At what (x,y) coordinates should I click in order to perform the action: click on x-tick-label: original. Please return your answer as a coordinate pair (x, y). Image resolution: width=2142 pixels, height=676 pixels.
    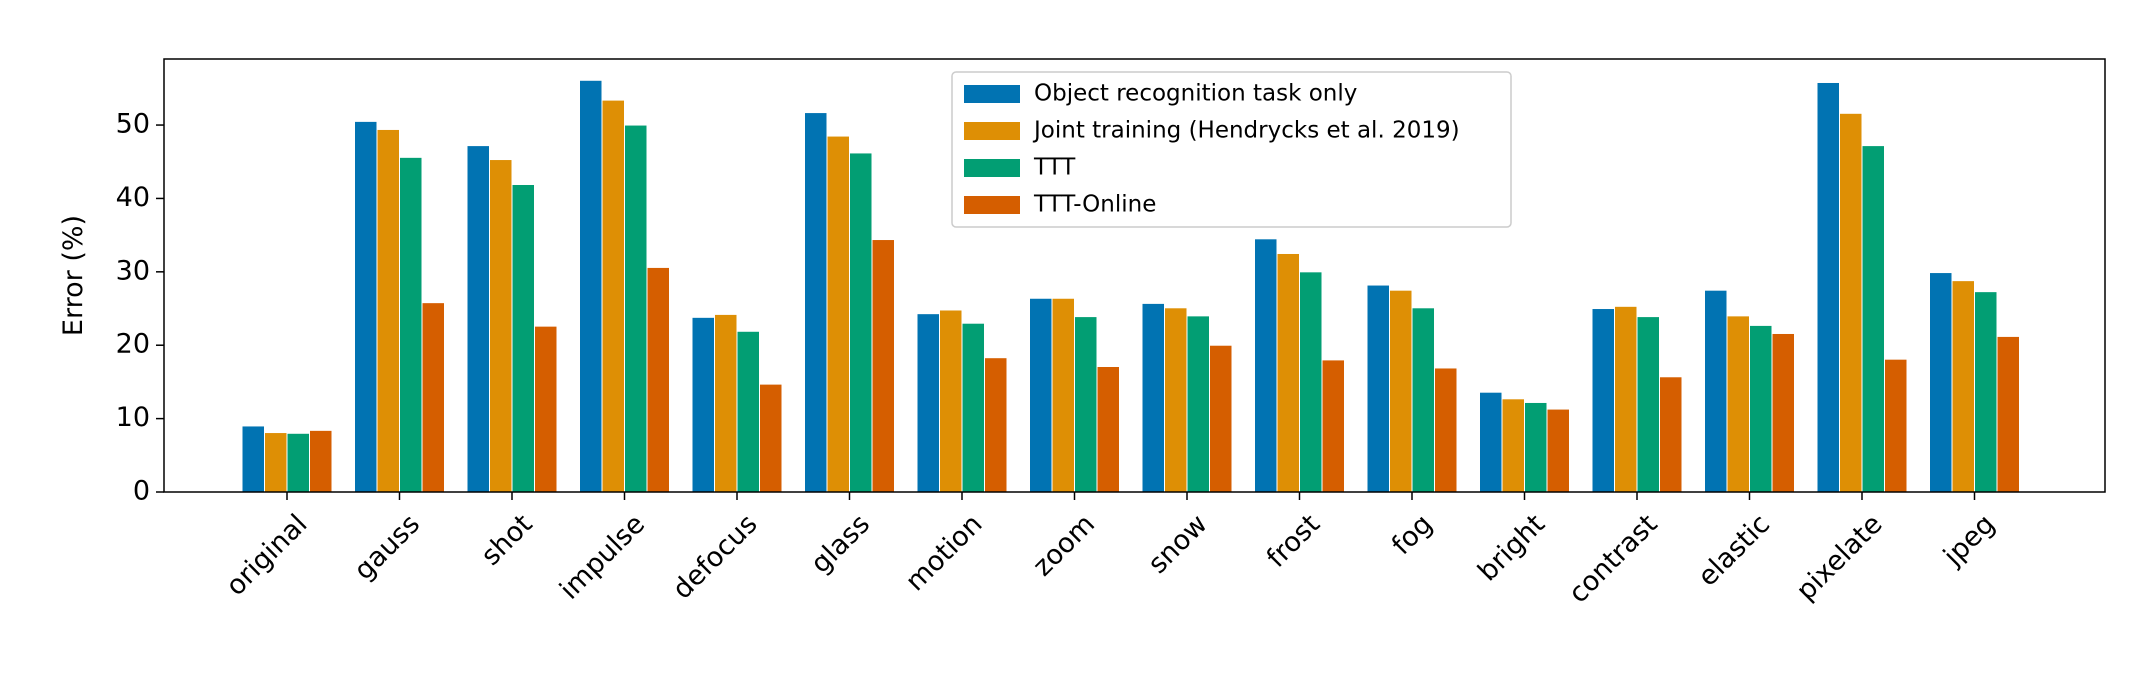
    Looking at the image, I should click on (266, 555).